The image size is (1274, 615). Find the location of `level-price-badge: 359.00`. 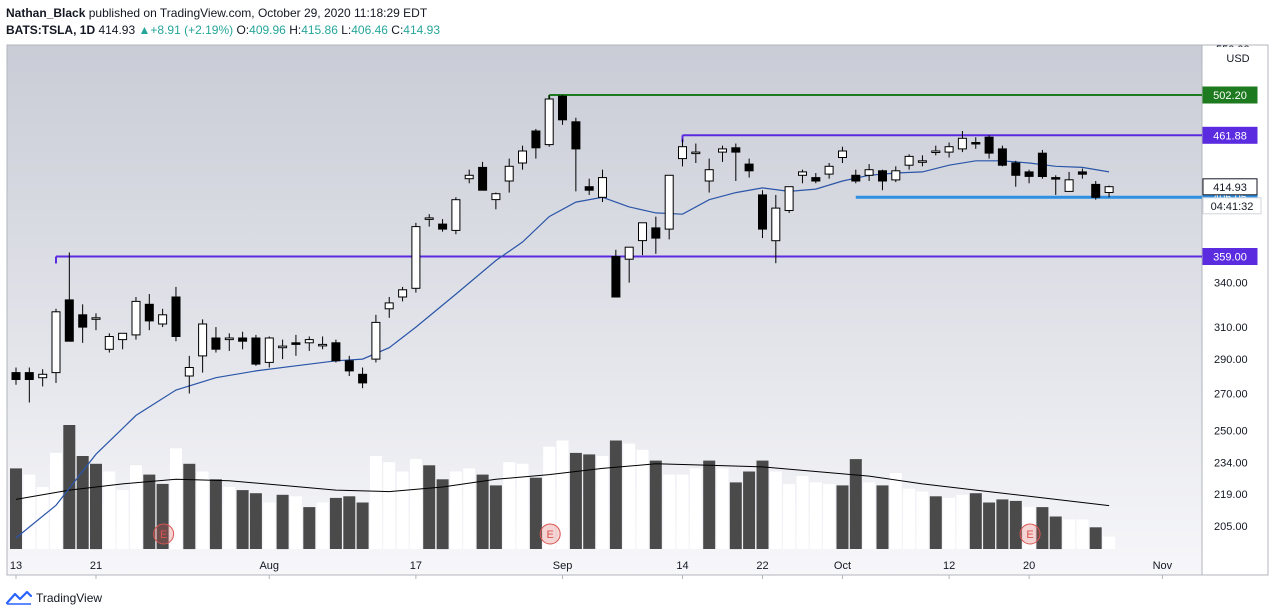

level-price-badge: 359.00 is located at coordinates (1230, 258).